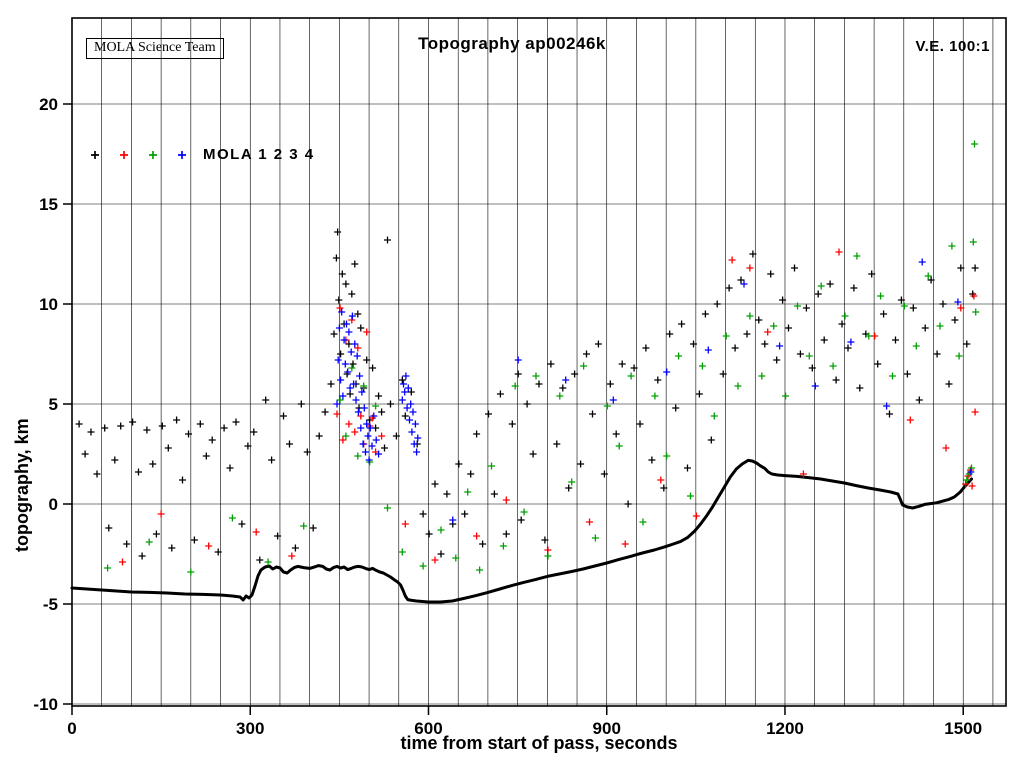  I want to click on legend-label: MOLA 1 2 3 4, so click(259, 154).